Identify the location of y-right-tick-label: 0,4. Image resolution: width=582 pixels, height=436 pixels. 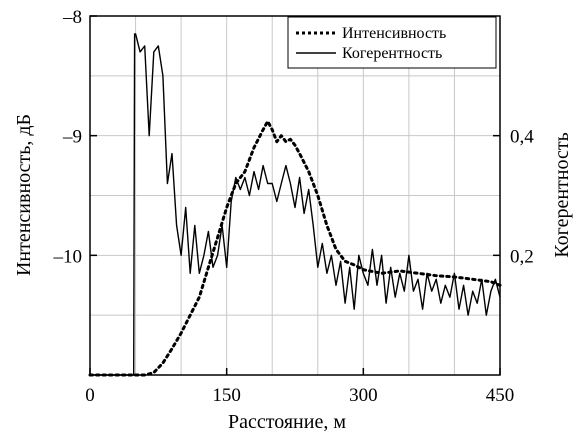
(522, 137).